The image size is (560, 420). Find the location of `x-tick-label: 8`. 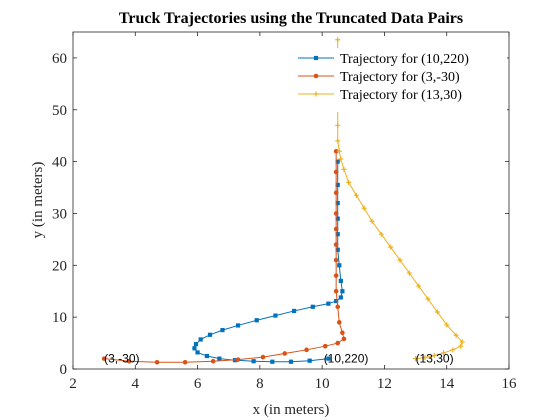

x-tick-label: 8 is located at coordinates (260, 384).